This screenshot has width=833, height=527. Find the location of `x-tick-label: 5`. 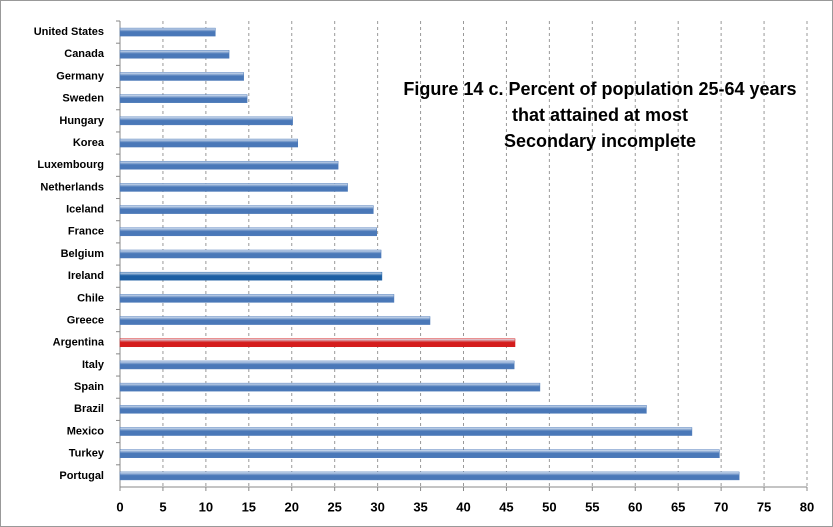

x-tick-label: 5 is located at coordinates (162, 506).